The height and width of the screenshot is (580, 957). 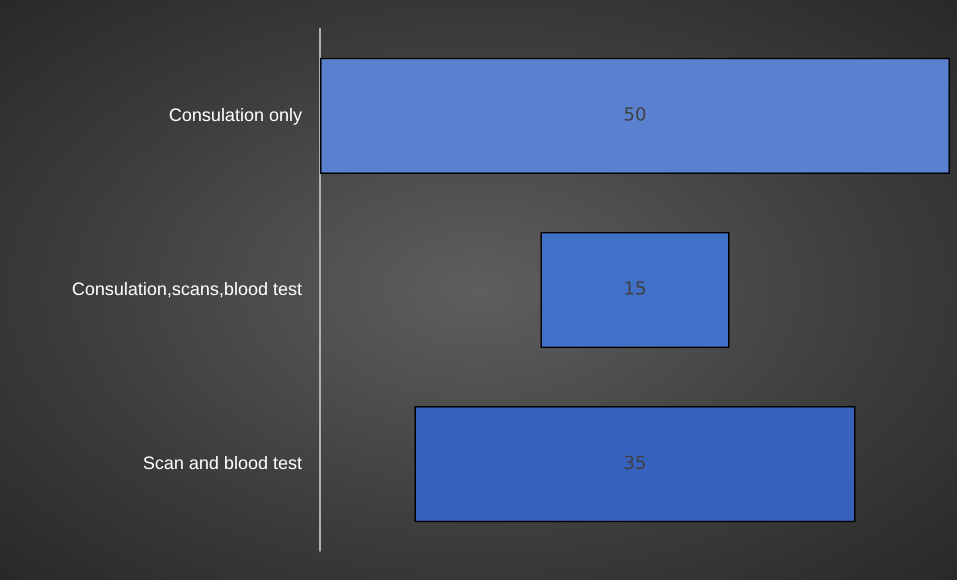 What do you see at coordinates (635, 463) in the screenshot?
I see `data-label: 35` at bounding box center [635, 463].